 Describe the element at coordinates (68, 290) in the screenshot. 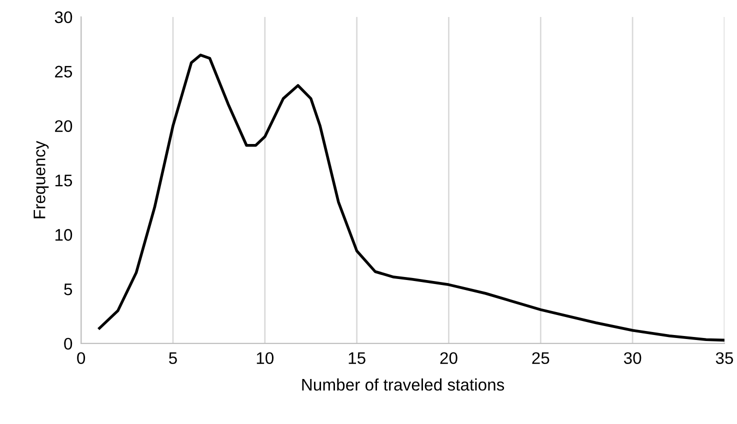

I see `y-tick-label: 5` at that location.